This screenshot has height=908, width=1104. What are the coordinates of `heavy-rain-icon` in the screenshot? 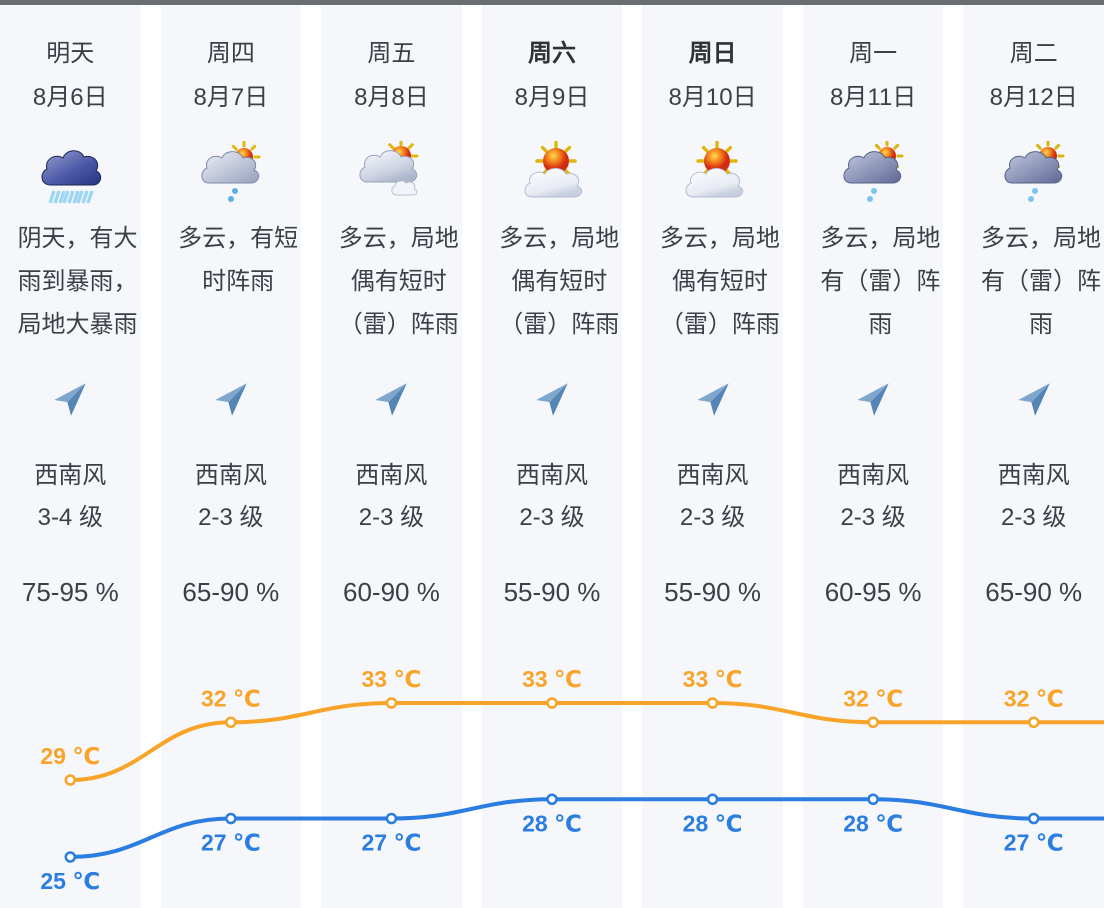 It's located at (71, 177).